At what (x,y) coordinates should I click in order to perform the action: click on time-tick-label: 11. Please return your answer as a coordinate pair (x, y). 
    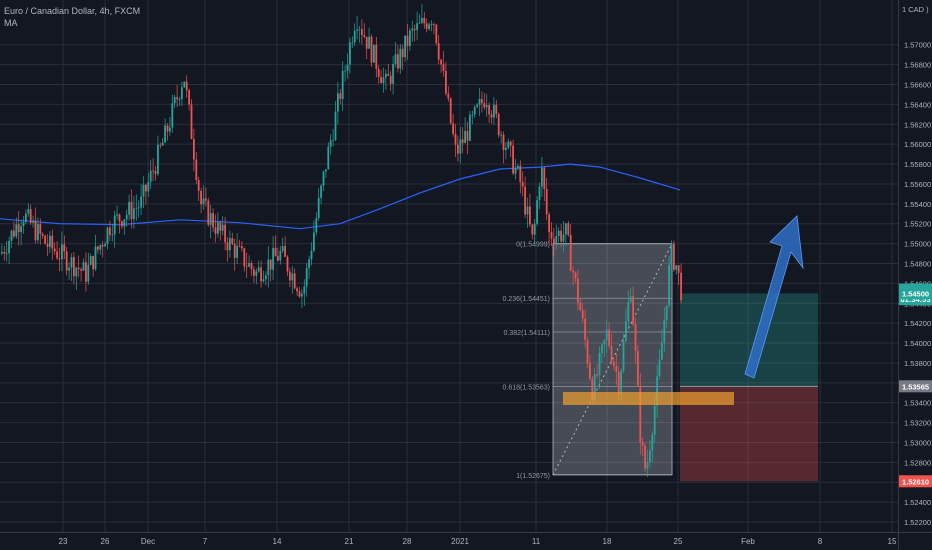
    Looking at the image, I should click on (536, 541).